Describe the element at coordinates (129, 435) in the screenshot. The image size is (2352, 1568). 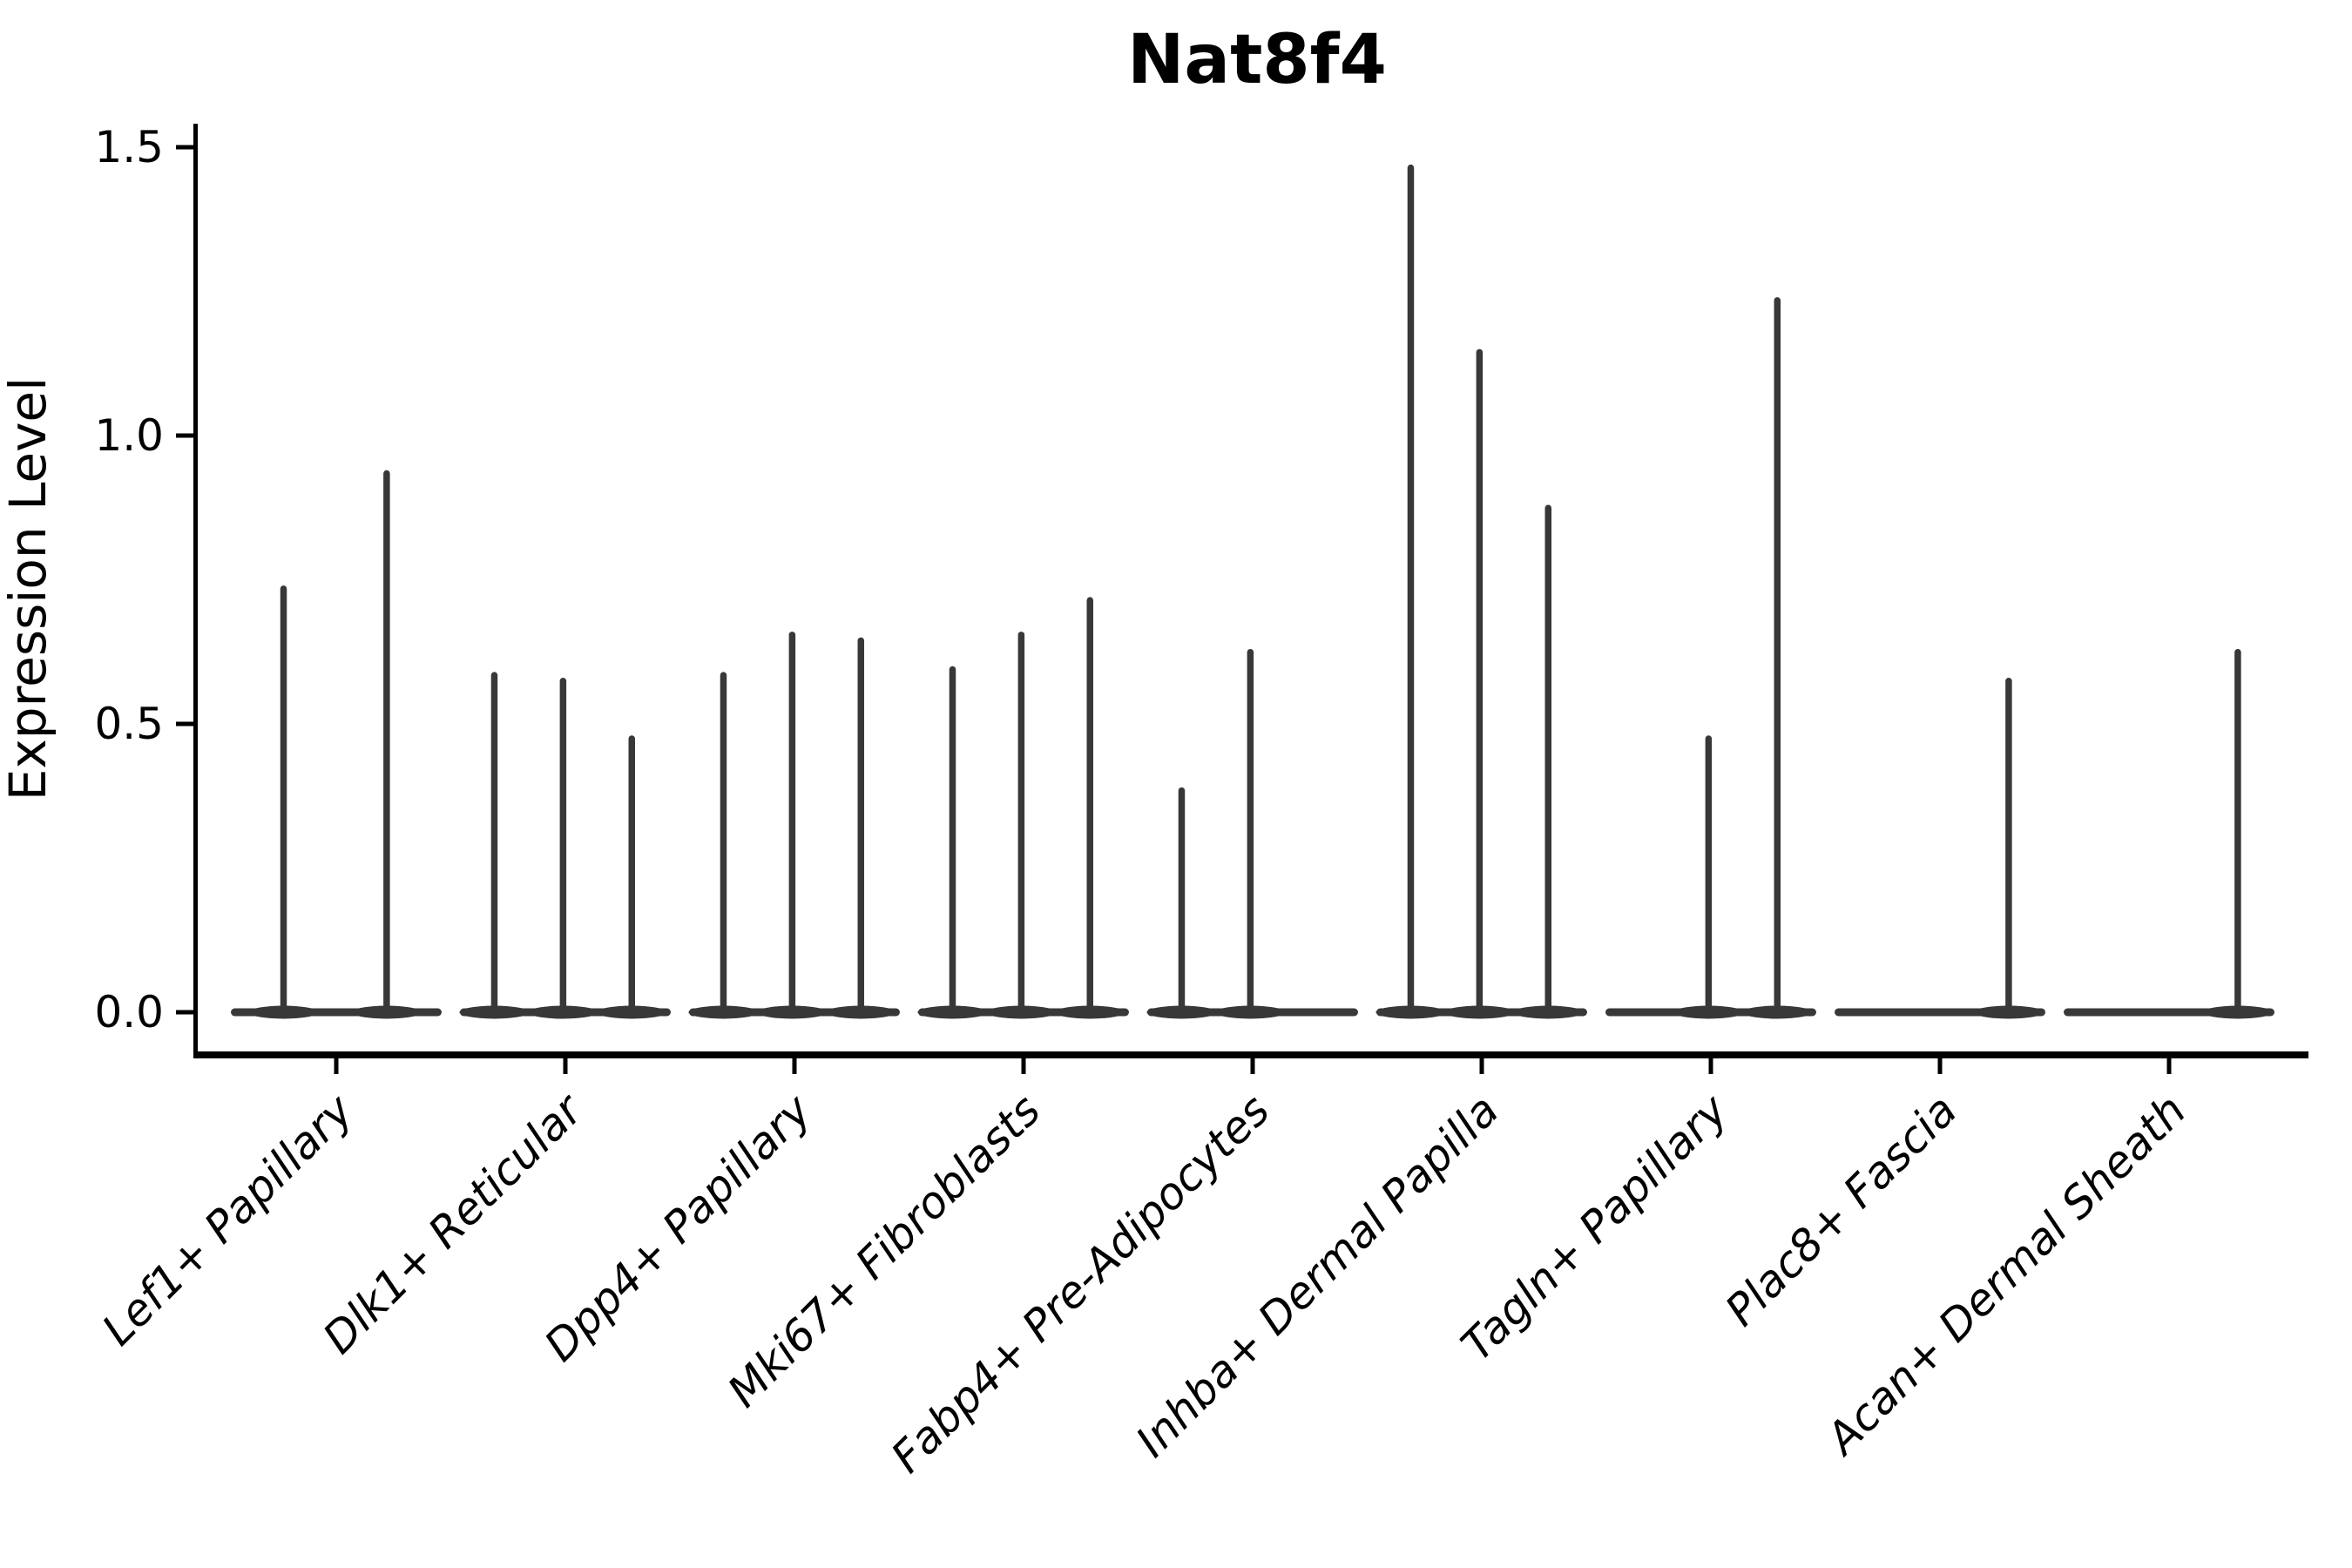
I see `y-tick-label: 1.0` at that location.